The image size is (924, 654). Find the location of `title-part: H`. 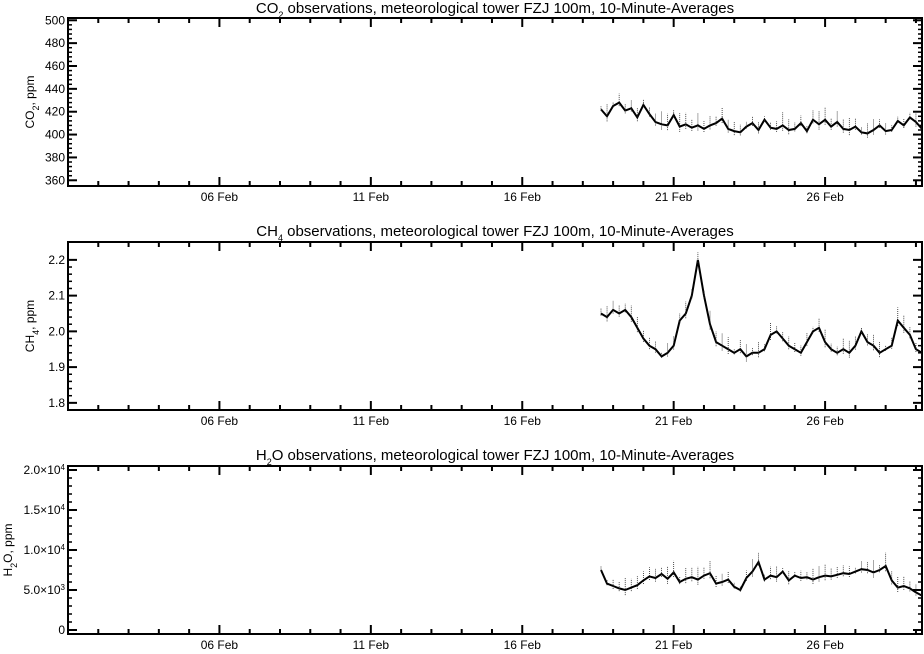

title-part: H is located at coordinates (261, 455).